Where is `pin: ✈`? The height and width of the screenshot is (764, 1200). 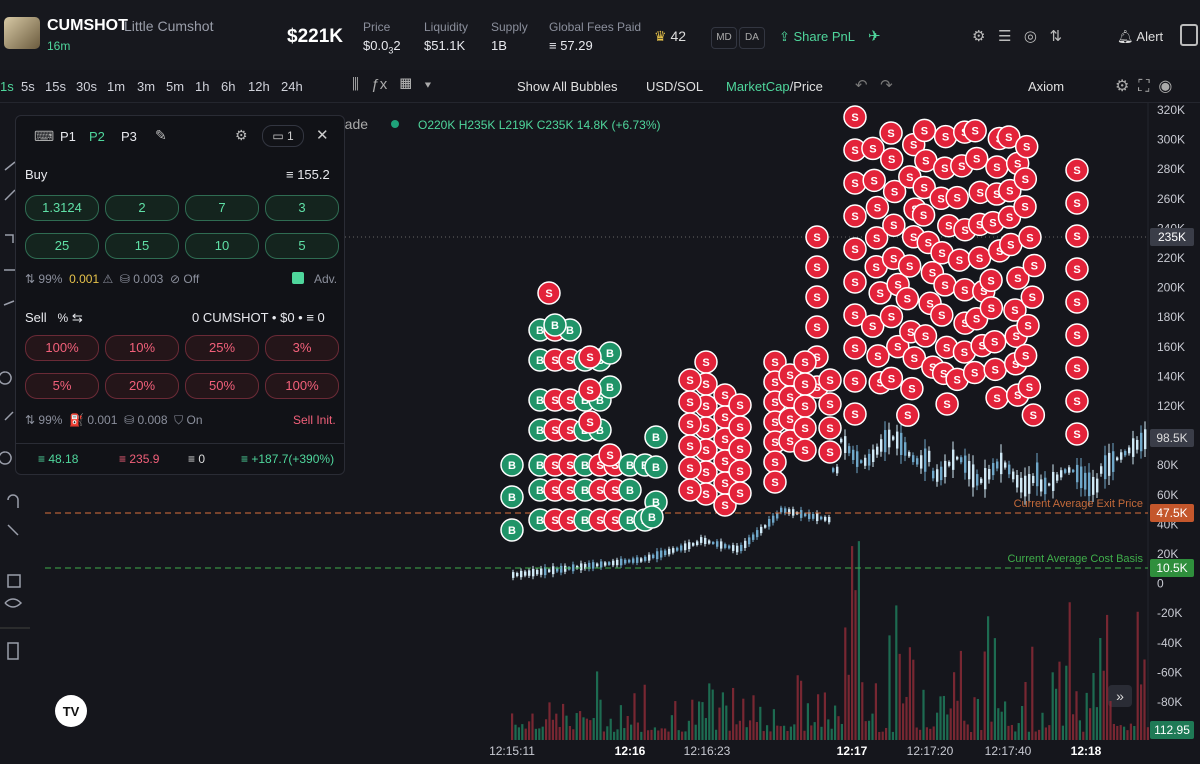 pin: ✈ is located at coordinates (874, 36).